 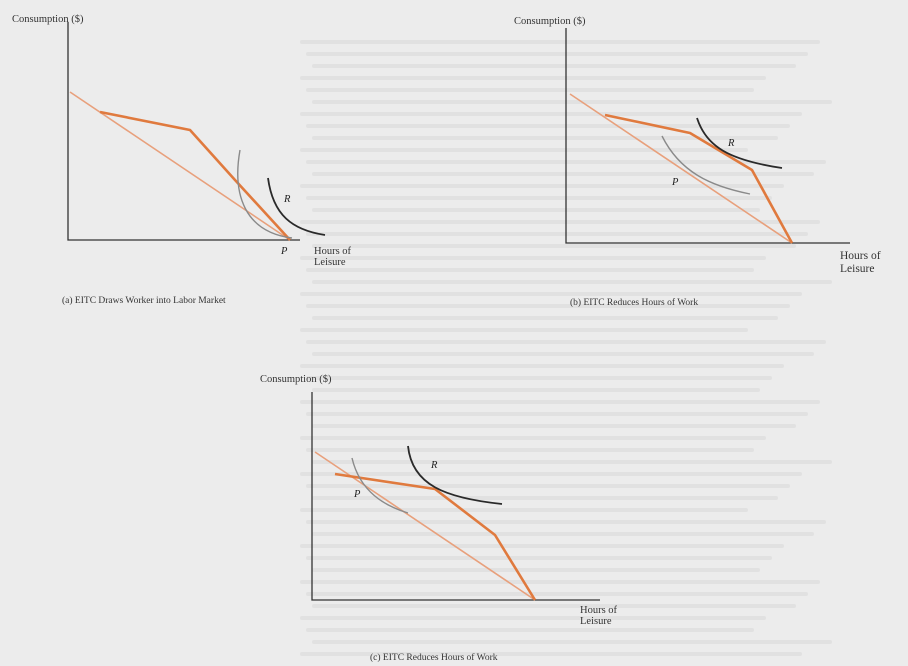 I want to click on panel-b-eitc-budget-line, so click(x=699, y=178).